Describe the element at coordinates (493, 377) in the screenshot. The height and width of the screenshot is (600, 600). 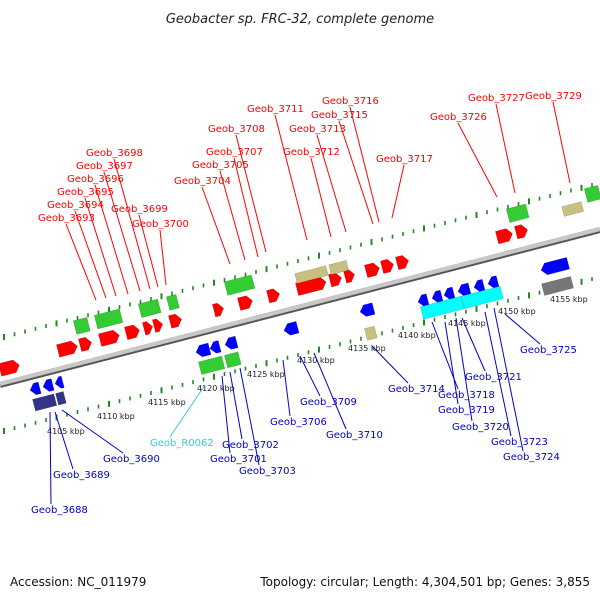
I see `gene-label-bottom: Geob_3721` at that location.